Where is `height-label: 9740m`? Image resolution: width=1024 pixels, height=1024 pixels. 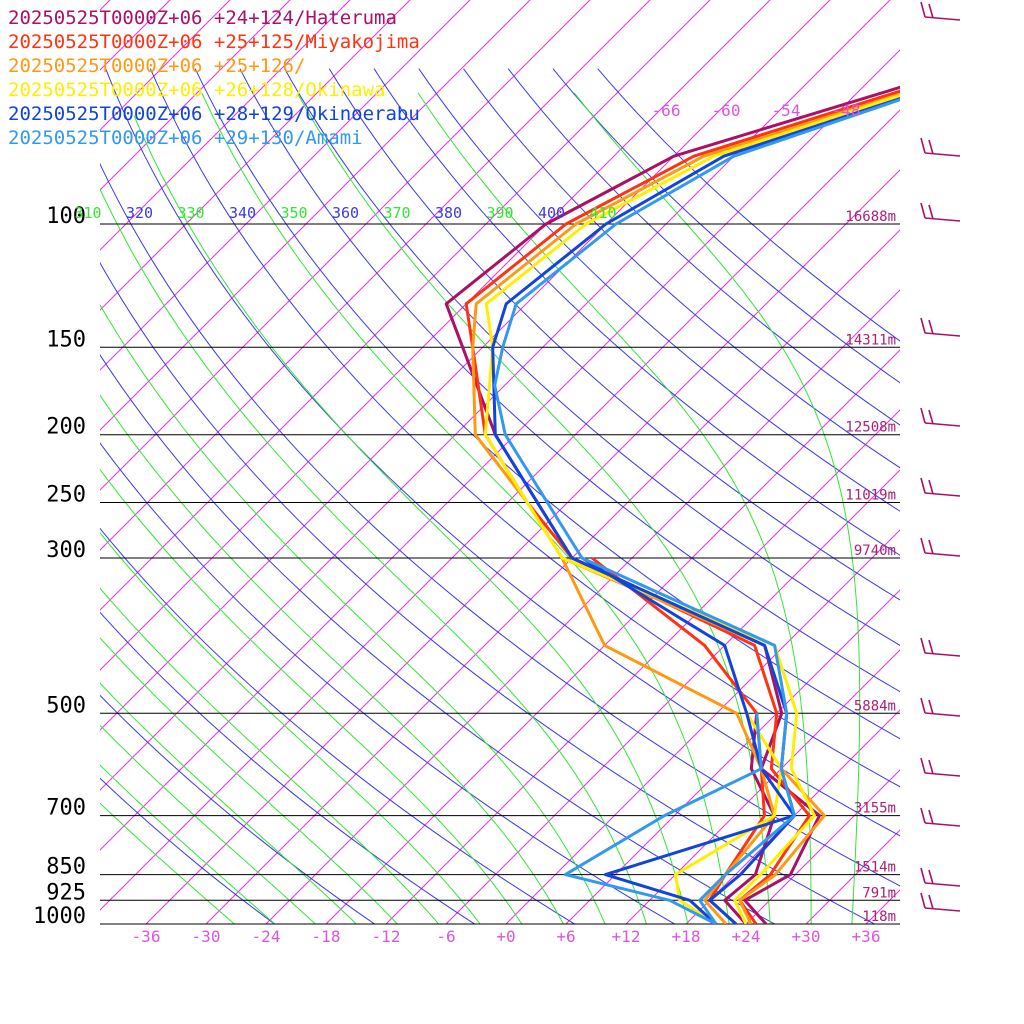
height-label: 9740m is located at coordinates (875, 551).